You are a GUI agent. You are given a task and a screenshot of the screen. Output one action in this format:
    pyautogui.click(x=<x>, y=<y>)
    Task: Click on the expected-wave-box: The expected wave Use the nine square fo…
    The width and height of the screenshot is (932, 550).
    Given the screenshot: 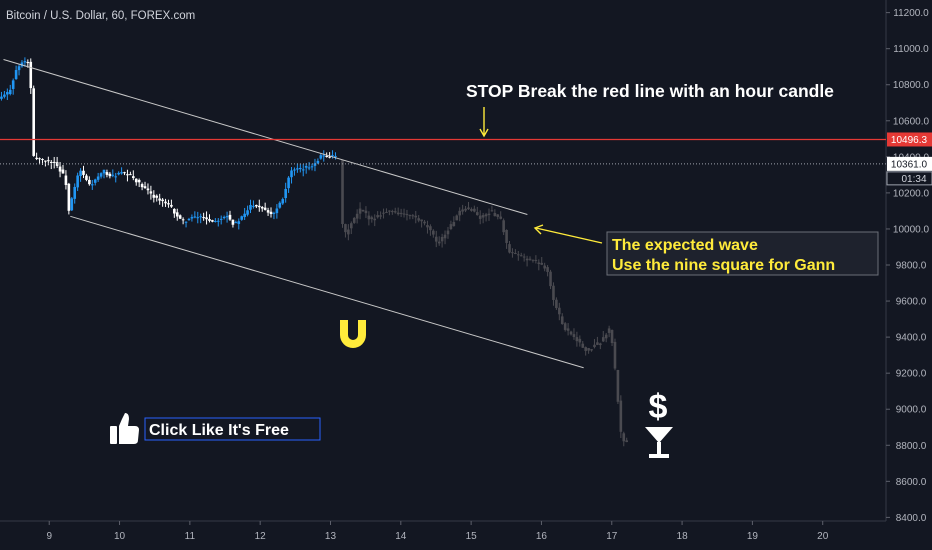 What is the action you would take?
    pyautogui.click(x=742, y=253)
    